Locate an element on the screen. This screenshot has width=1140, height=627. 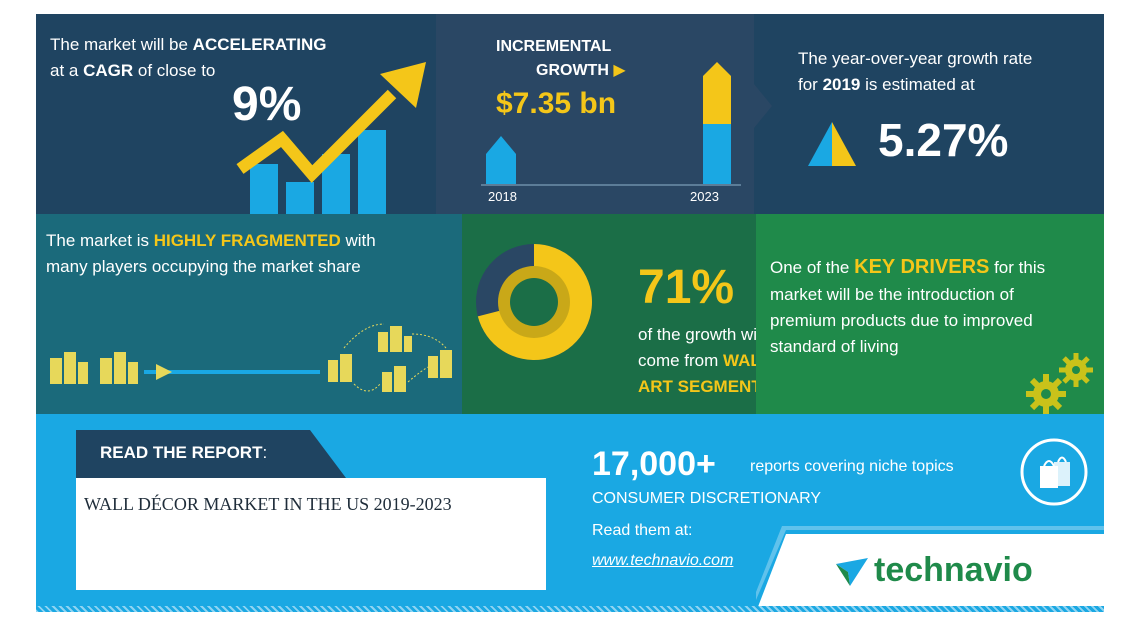
growth-label: GROWTH ▶ is located at coordinates (581, 71).